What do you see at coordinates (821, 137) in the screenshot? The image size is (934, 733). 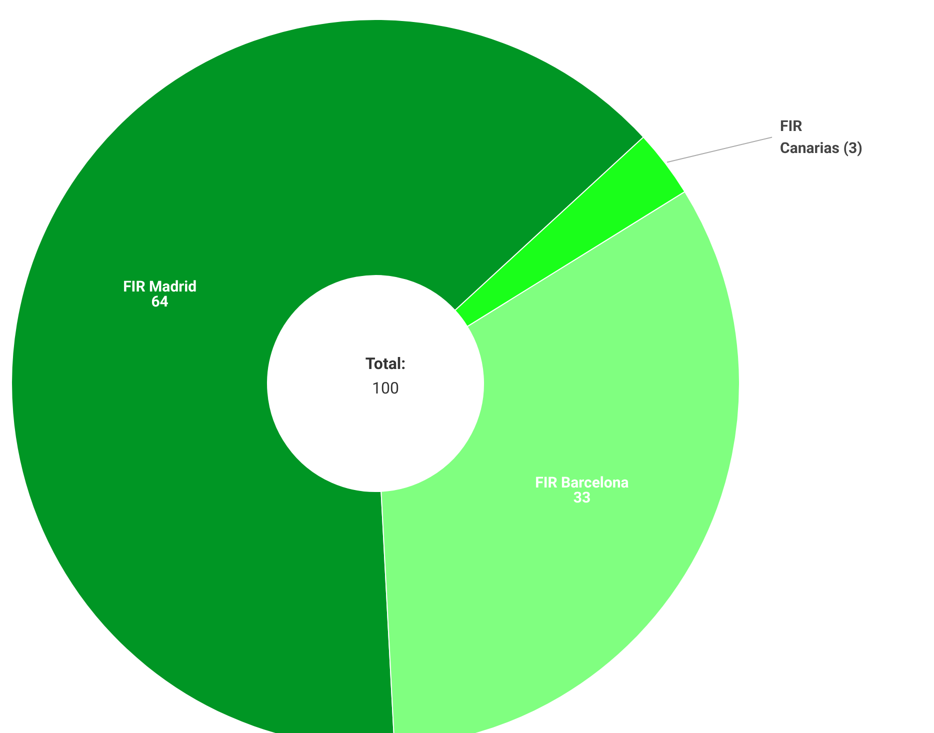 I see `slice-label: FIR Canarias (3)` at bounding box center [821, 137].